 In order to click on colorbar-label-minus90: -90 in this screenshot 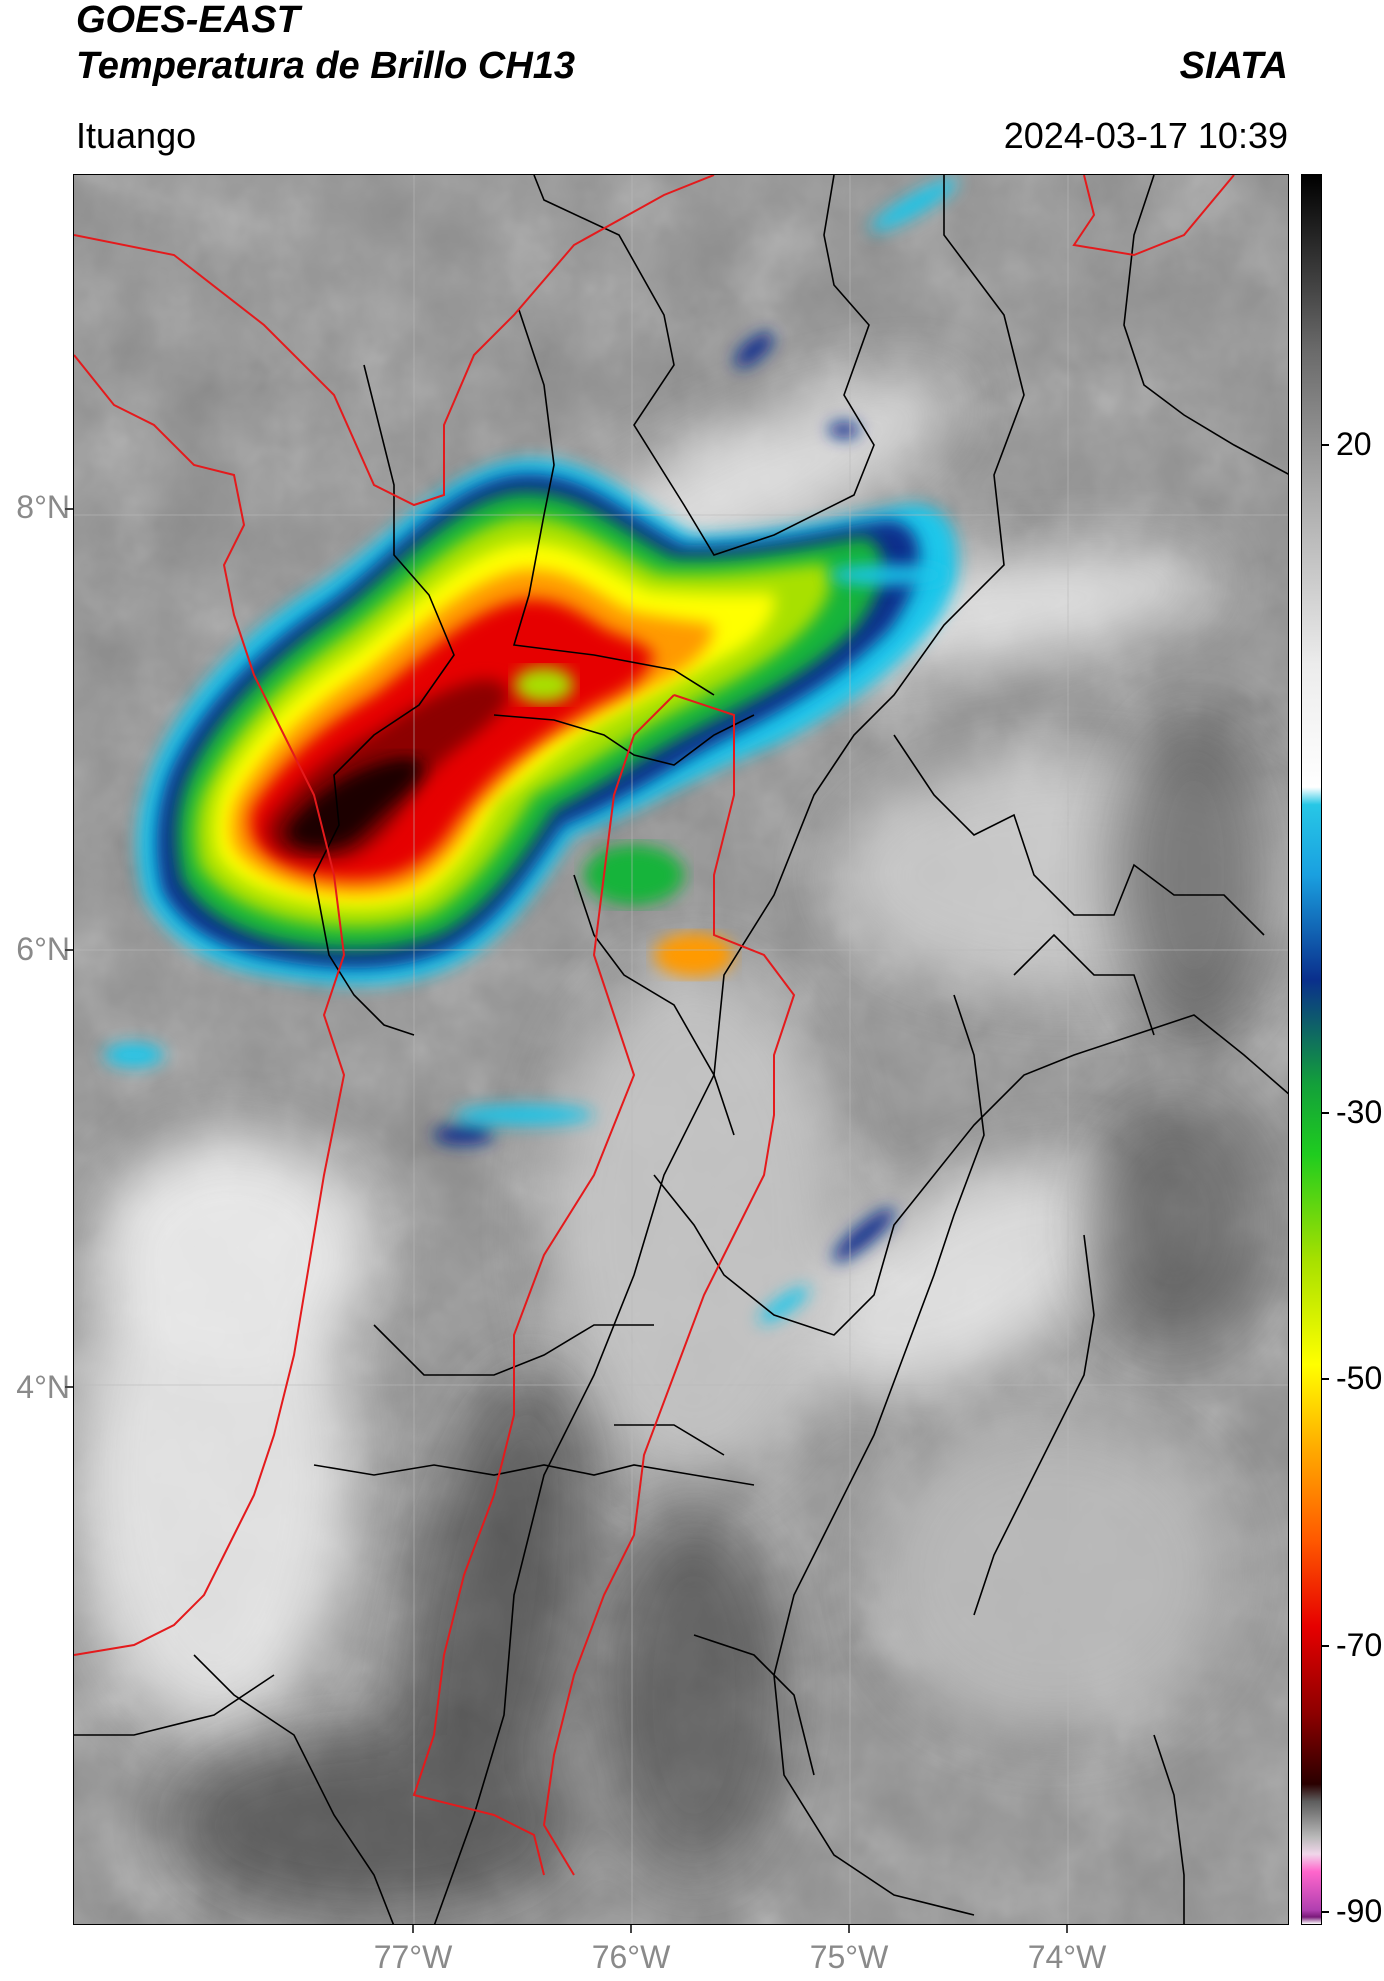, I will do `click(1359, 1911)`.